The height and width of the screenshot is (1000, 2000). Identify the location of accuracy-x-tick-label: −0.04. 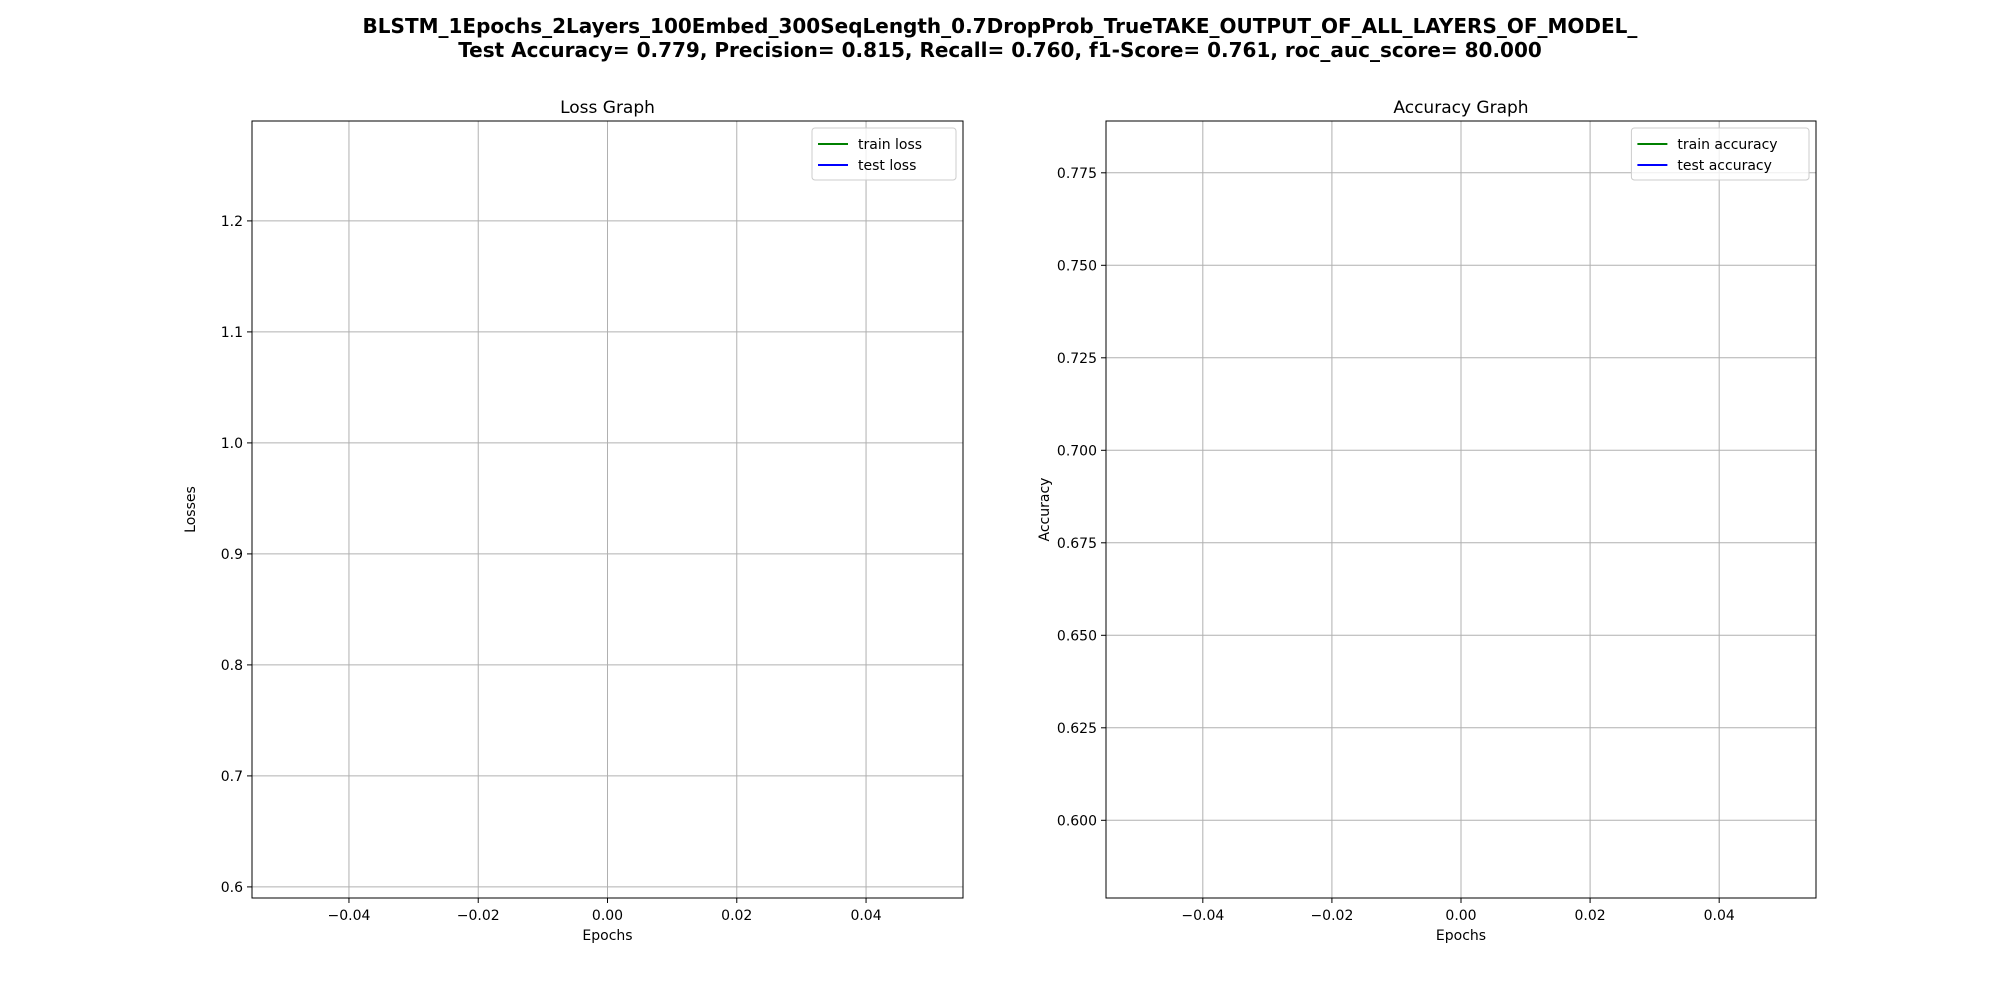
(1202, 916).